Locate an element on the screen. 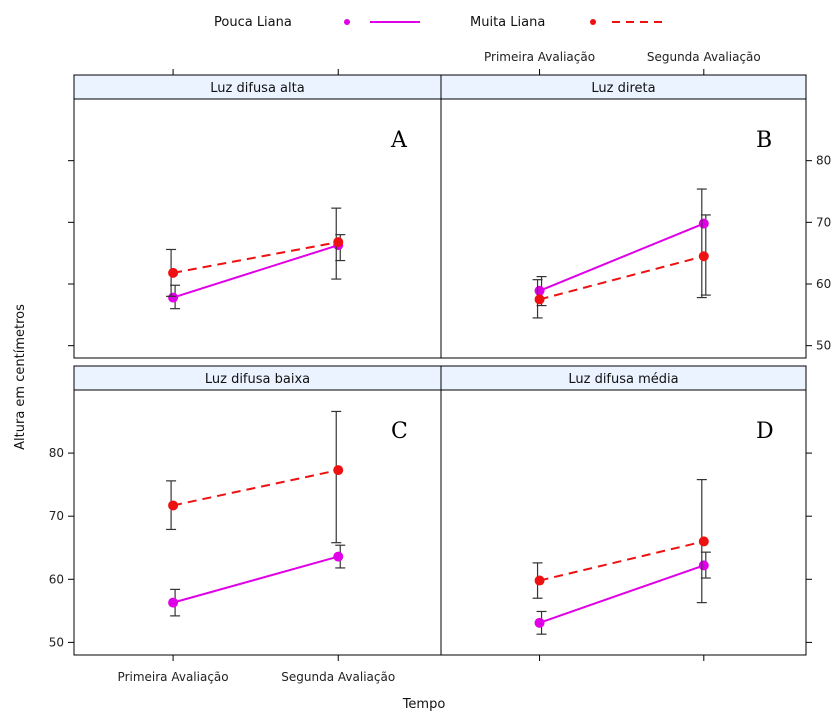 The height and width of the screenshot is (715, 838). panel-letter: A is located at coordinates (399, 140).